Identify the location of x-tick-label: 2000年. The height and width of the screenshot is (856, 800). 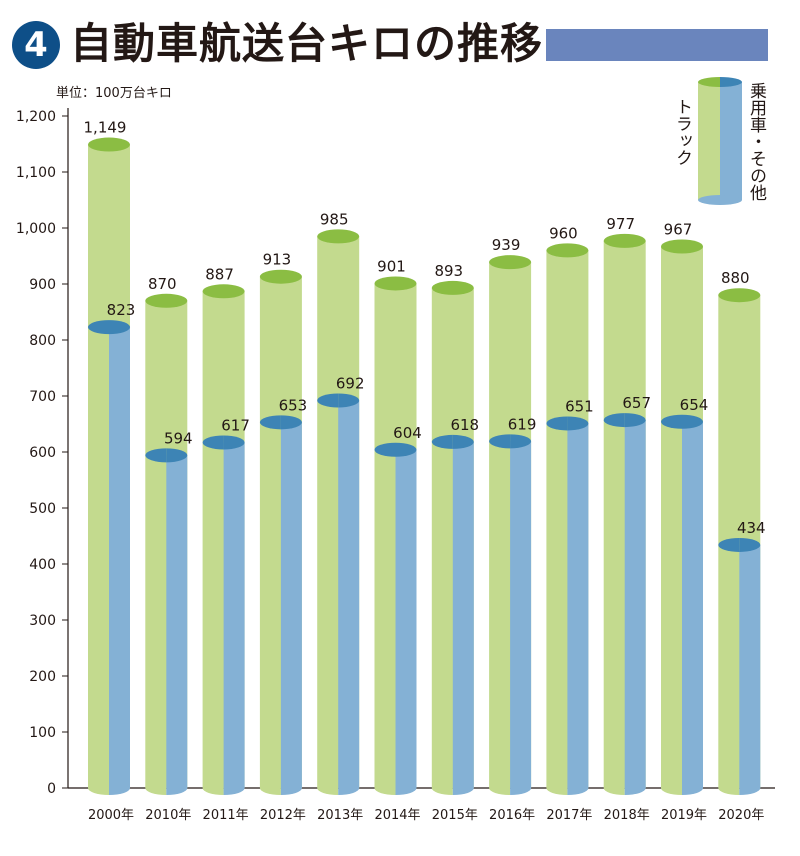
(111, 815).